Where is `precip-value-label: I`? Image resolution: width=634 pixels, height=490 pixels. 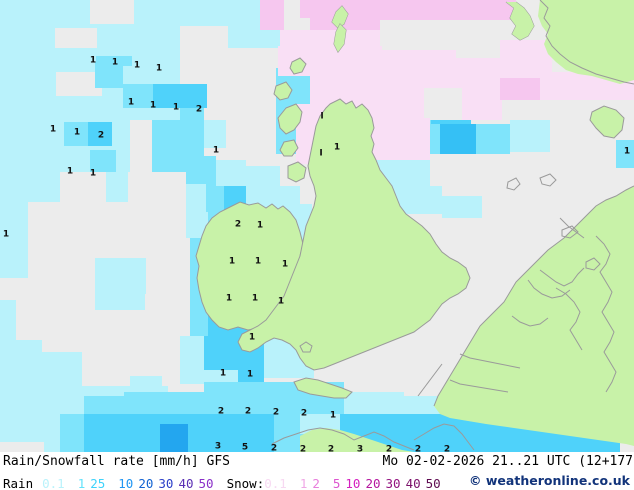 precip-value-label: I is located at coordinates (322, 116).